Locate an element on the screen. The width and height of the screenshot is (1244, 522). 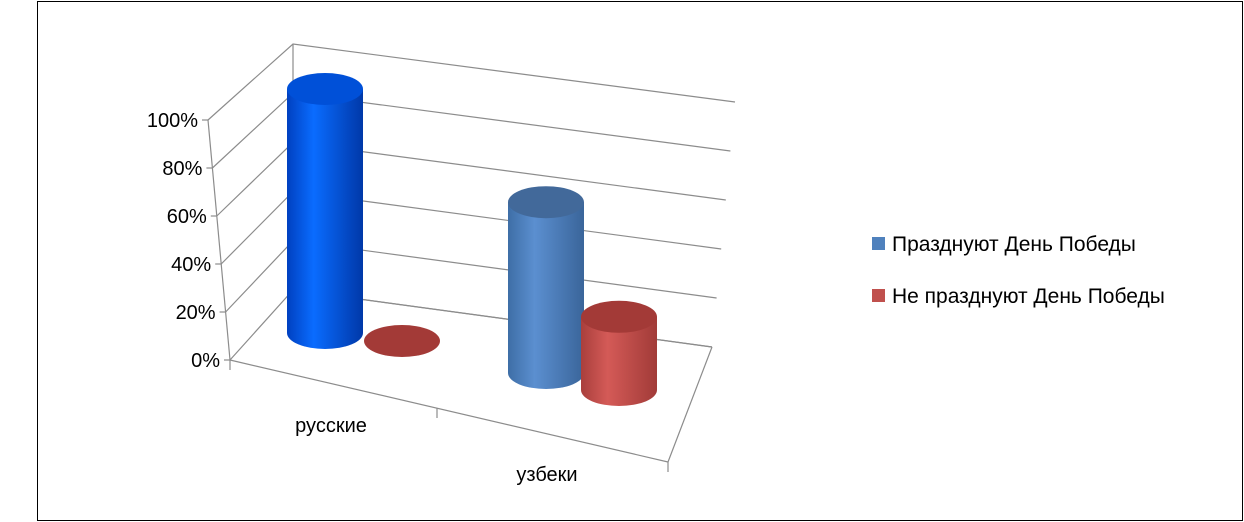
y-tick-label: 0% is located at coordinates (205, 361).